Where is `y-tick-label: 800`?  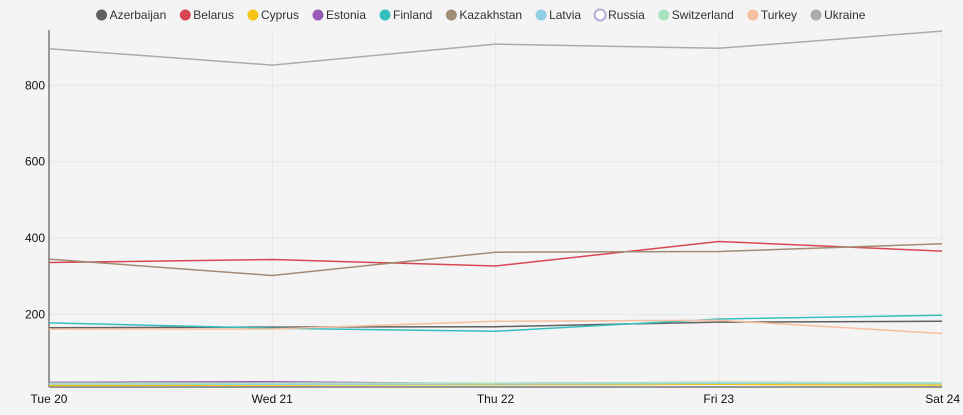 y-tick-label: 800 is located at coordinates (35, 85).